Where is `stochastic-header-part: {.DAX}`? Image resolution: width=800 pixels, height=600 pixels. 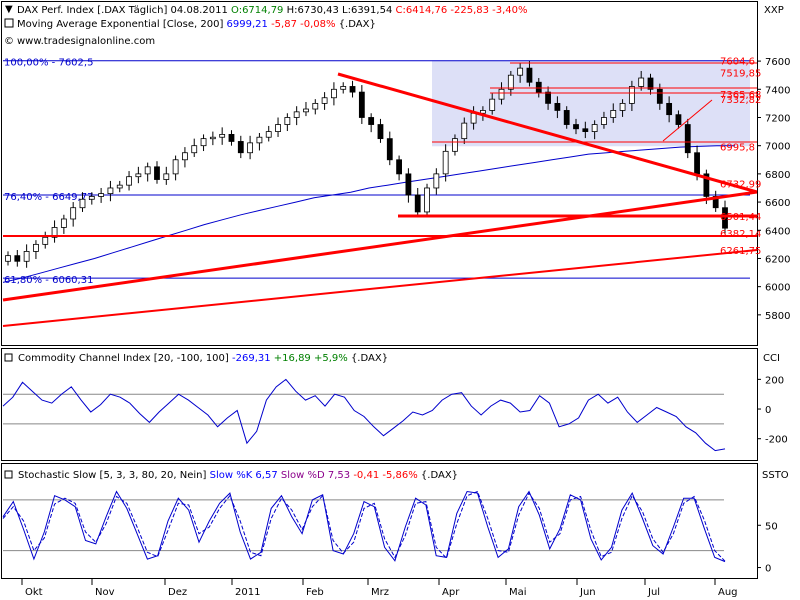
stochastic-header-part: {.DAX} is located at coordinates (439, 475).